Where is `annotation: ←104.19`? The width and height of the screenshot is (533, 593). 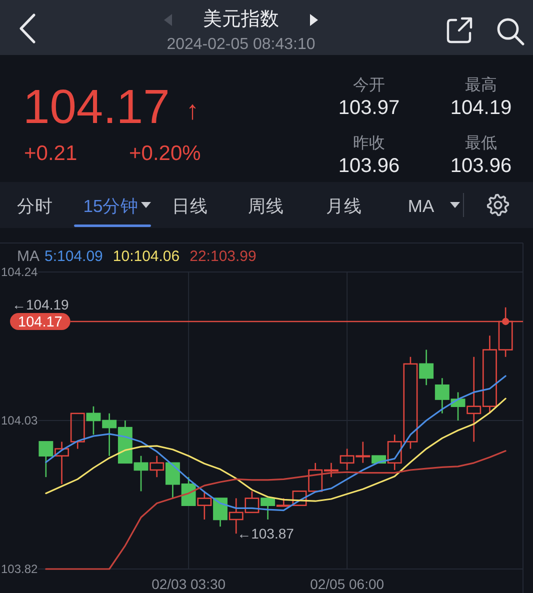 annotation: ←104.19 is located at coordinates (41, 304).